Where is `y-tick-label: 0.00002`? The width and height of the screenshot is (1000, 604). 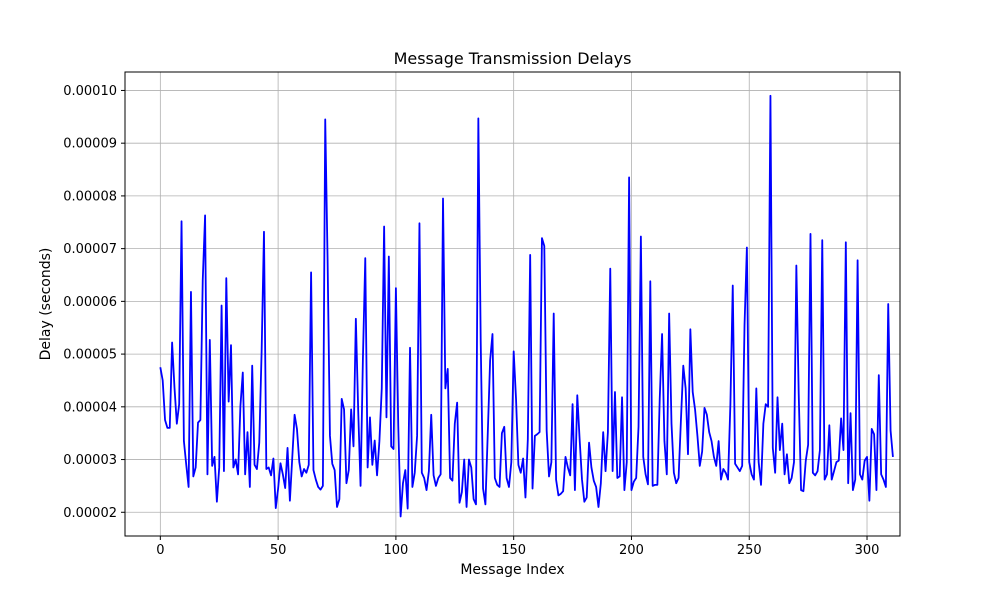 y-tick-label: 0.00002 is located at coordinates (90, 513).